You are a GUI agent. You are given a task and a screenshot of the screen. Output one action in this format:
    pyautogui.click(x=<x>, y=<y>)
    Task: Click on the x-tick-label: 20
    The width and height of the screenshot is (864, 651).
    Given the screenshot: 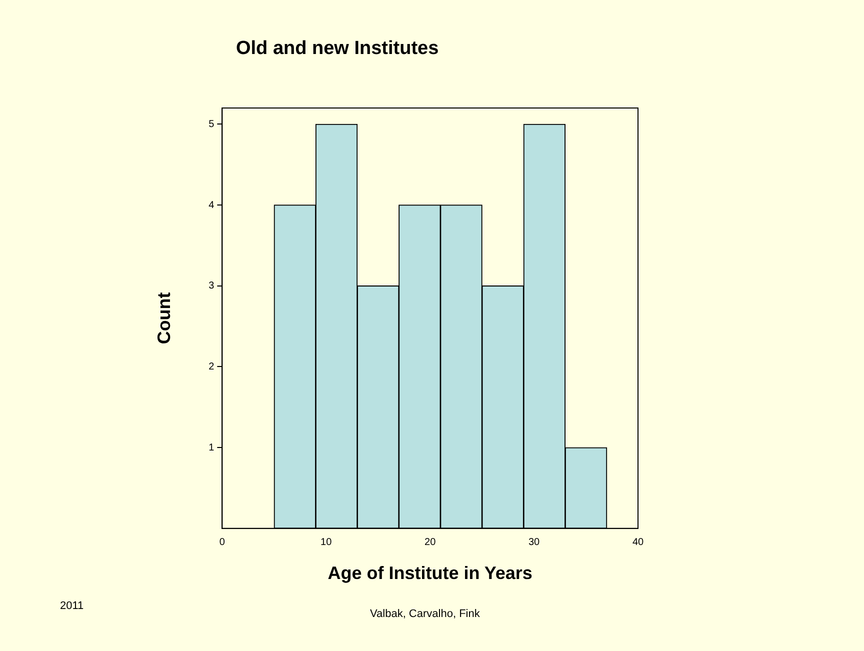 What is the action you would take?
    pyautogui.click(x=430, y=542)
    